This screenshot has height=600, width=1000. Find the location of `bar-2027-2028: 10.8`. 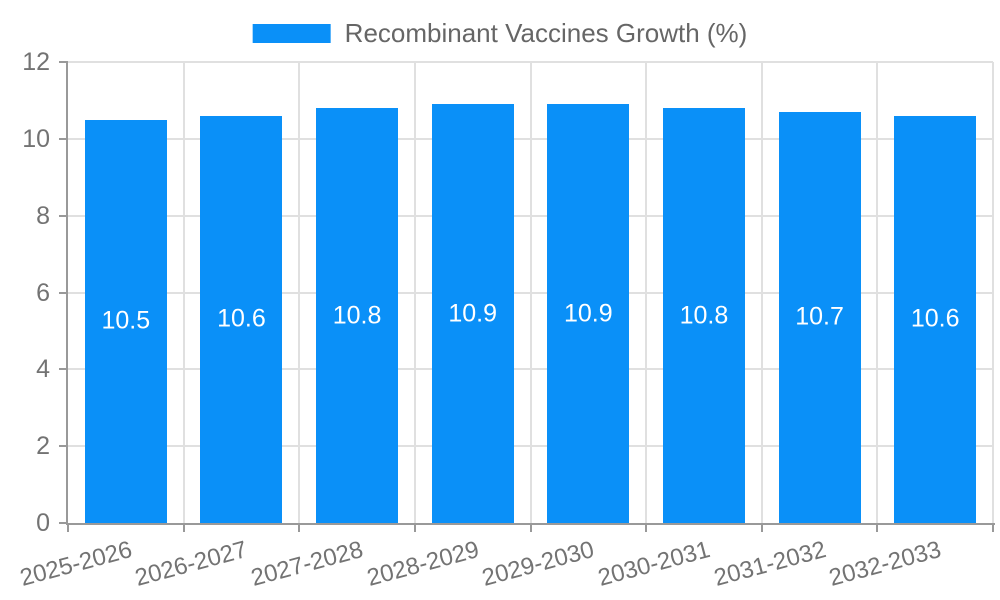

bar-2027-2028: 10.8 is located at coordinates (357, 315).